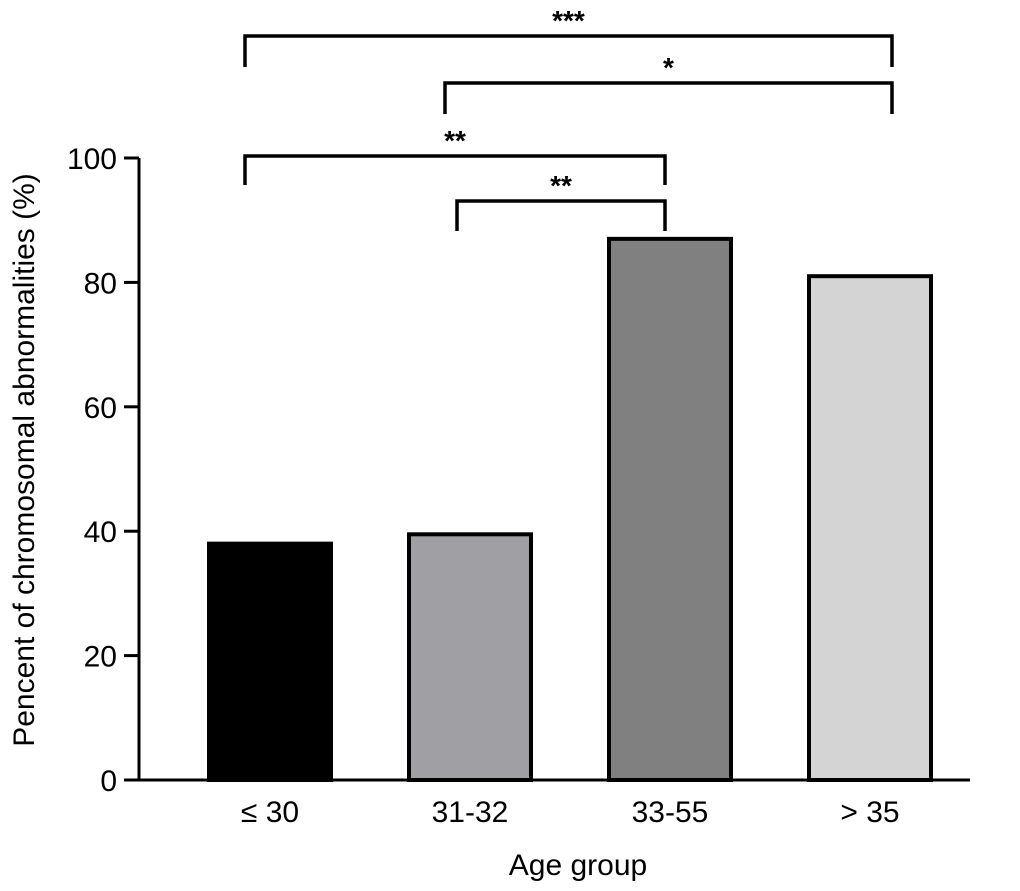 Image resolution: width=1020 pixels, height=891 pixels. Describe the element at coordinates (92, 159) in the screenshot. I see `y-tick-label: 100` at that location.